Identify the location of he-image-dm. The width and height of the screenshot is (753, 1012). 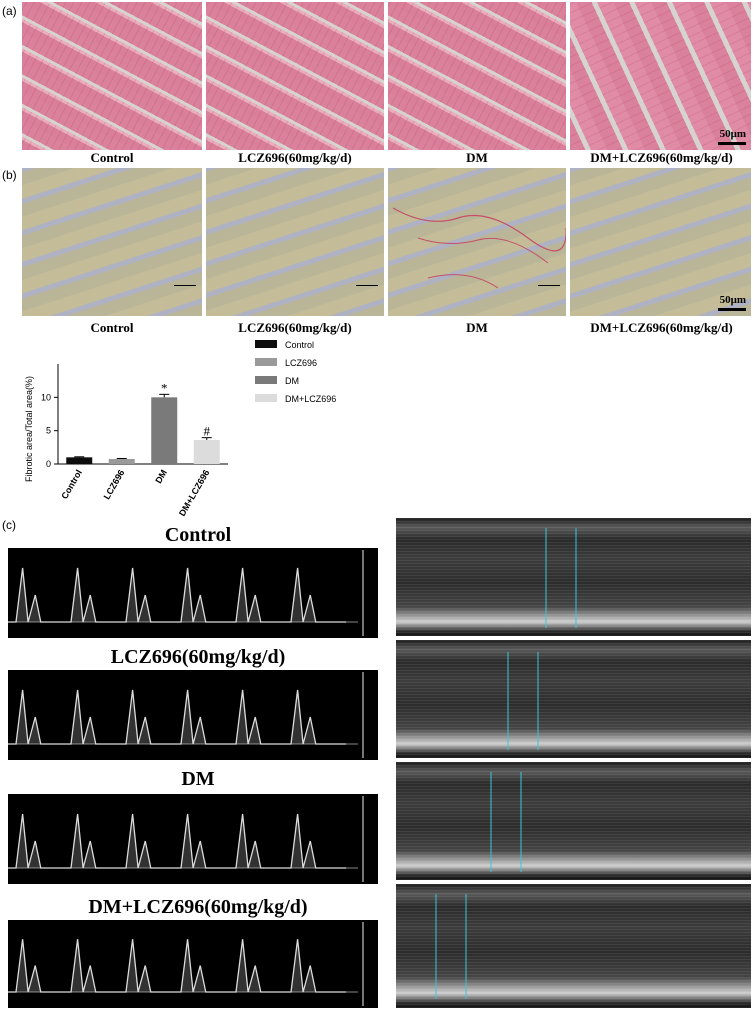
(477, 76).